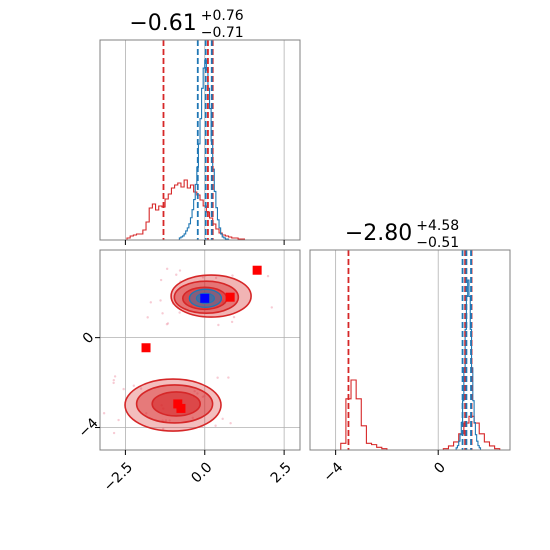  Describe the element at coordinates (420, 415) in the screenshot. I see `p4-hist-red` at that location.